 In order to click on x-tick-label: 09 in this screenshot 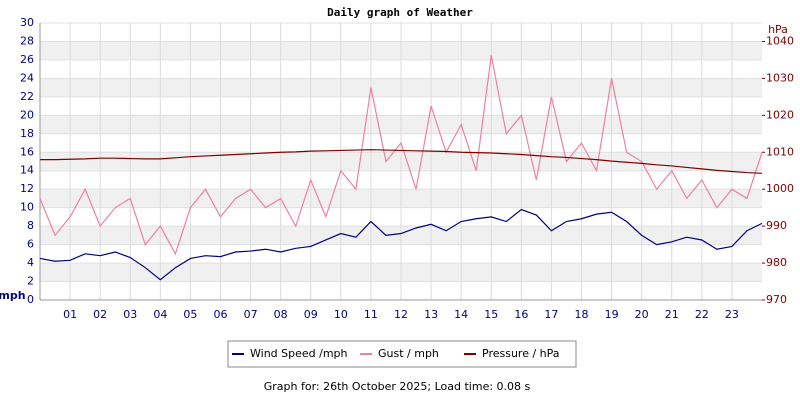, I will do `click(311, 314)`.